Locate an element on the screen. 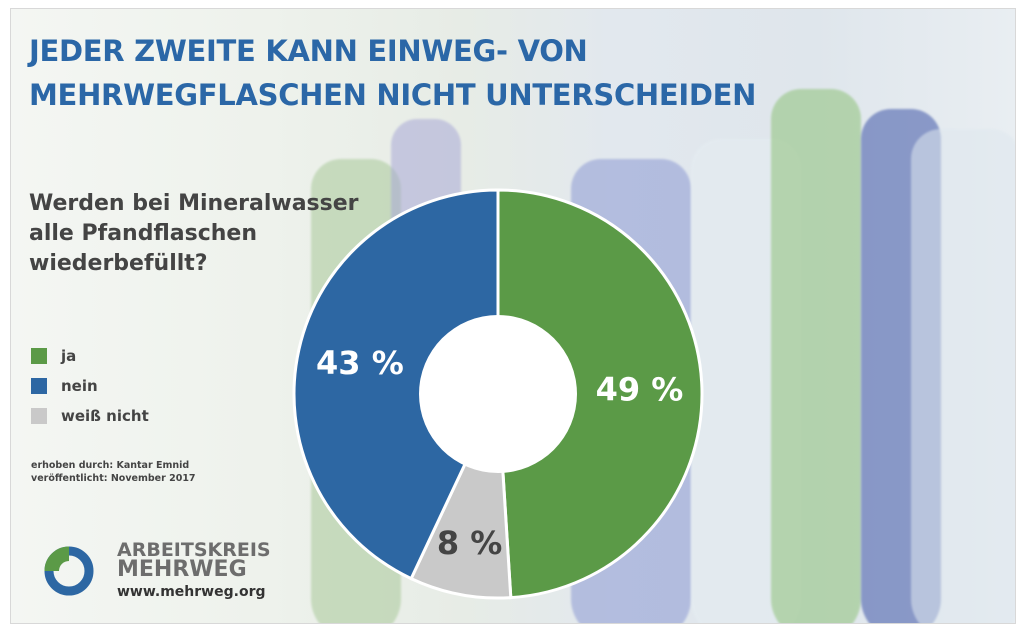 This screenshot has width=1024, height=630. title-line: JEDER ZWEITE KANN EINWEG- VON is located at coordinates (308, 51).